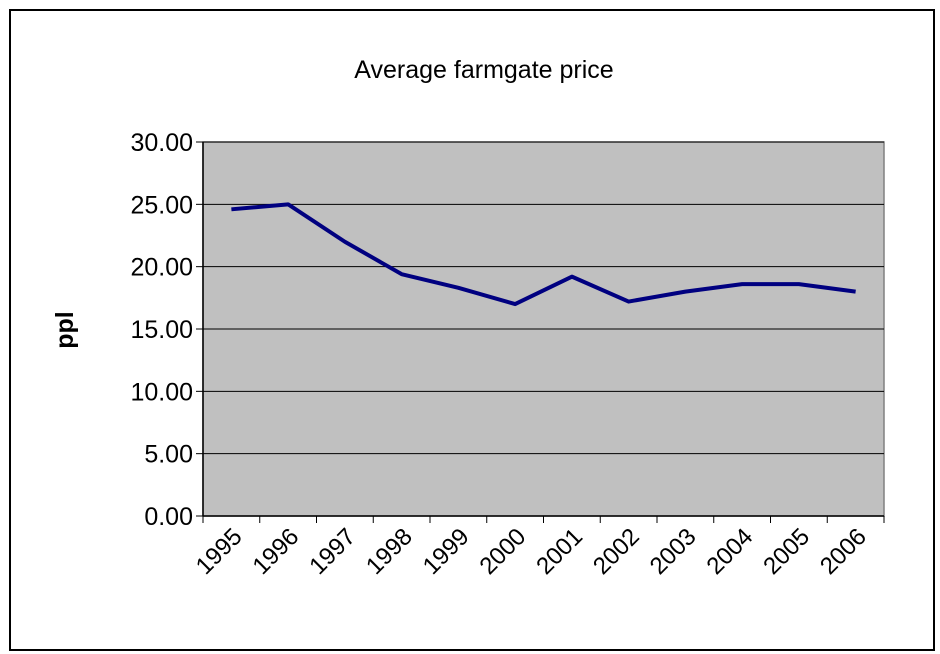 This screenshot has height=654, width=940. I want to click on y-tick-label: 10.00, so click(161, 392).